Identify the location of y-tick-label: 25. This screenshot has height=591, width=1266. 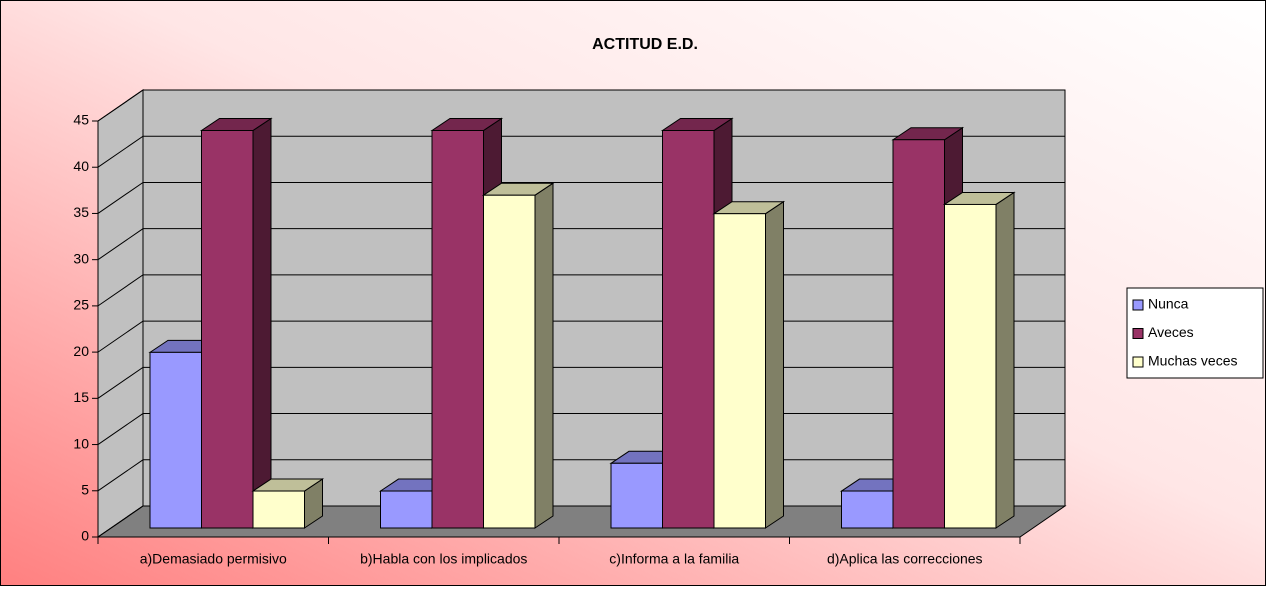
(81, 305).